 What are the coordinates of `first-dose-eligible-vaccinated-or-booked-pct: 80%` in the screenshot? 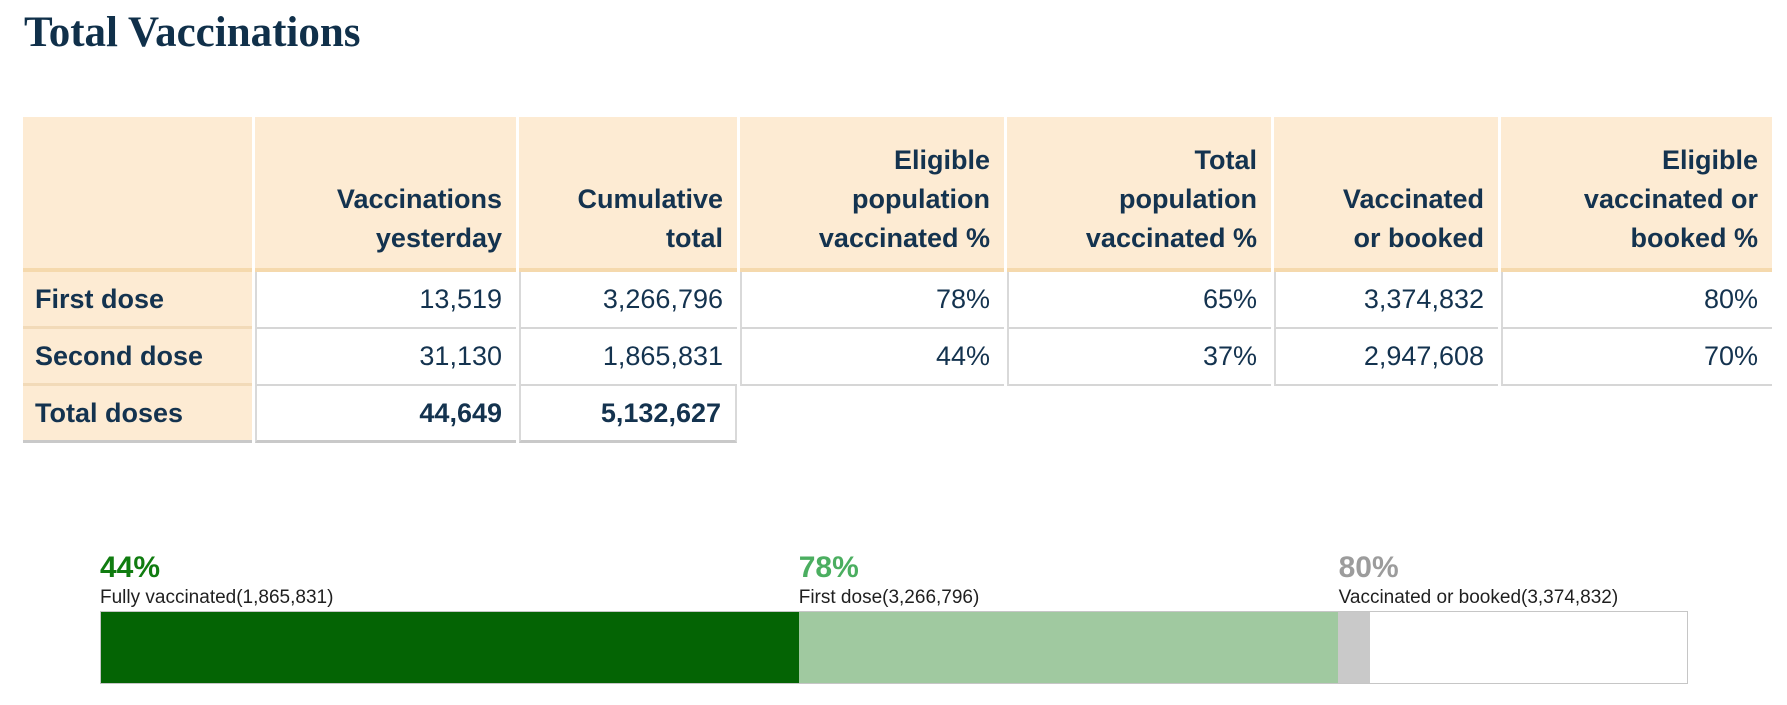 It's located at (1636, 300).